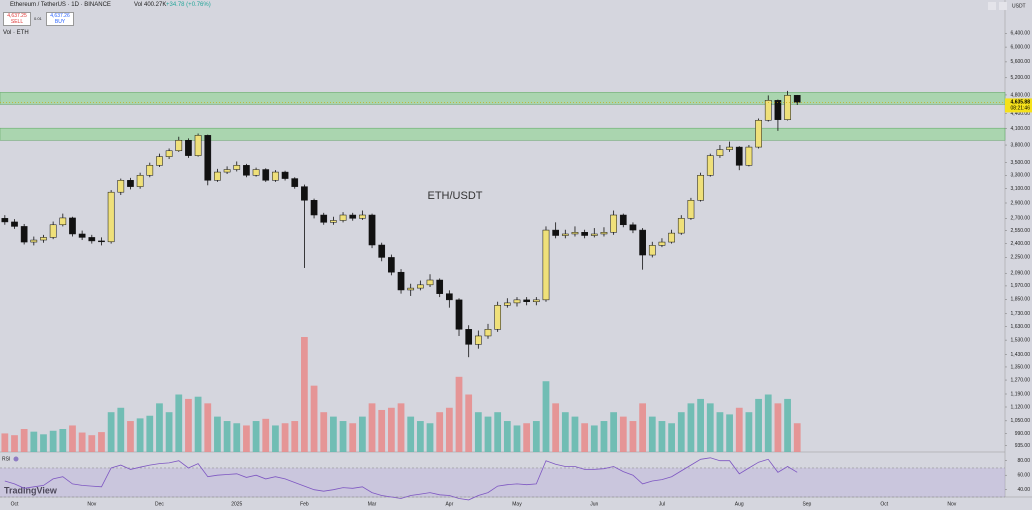 Image resolution: width=1032 pixels, height=510 pixels. I want to click on y-tick-label: 6,000.00, so click(1021, 47).